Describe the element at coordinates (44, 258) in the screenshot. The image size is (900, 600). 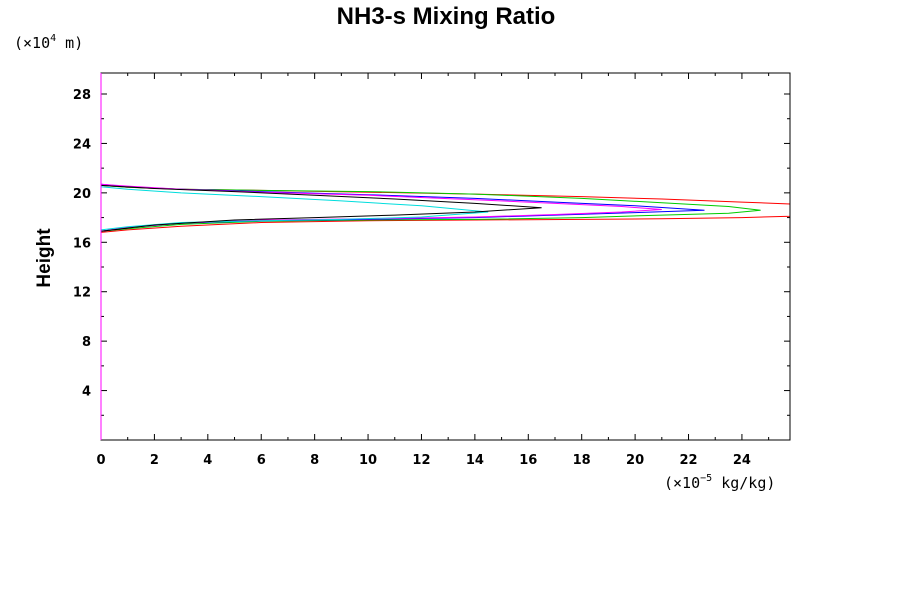
I see `y-axis-label: Height` at that location.